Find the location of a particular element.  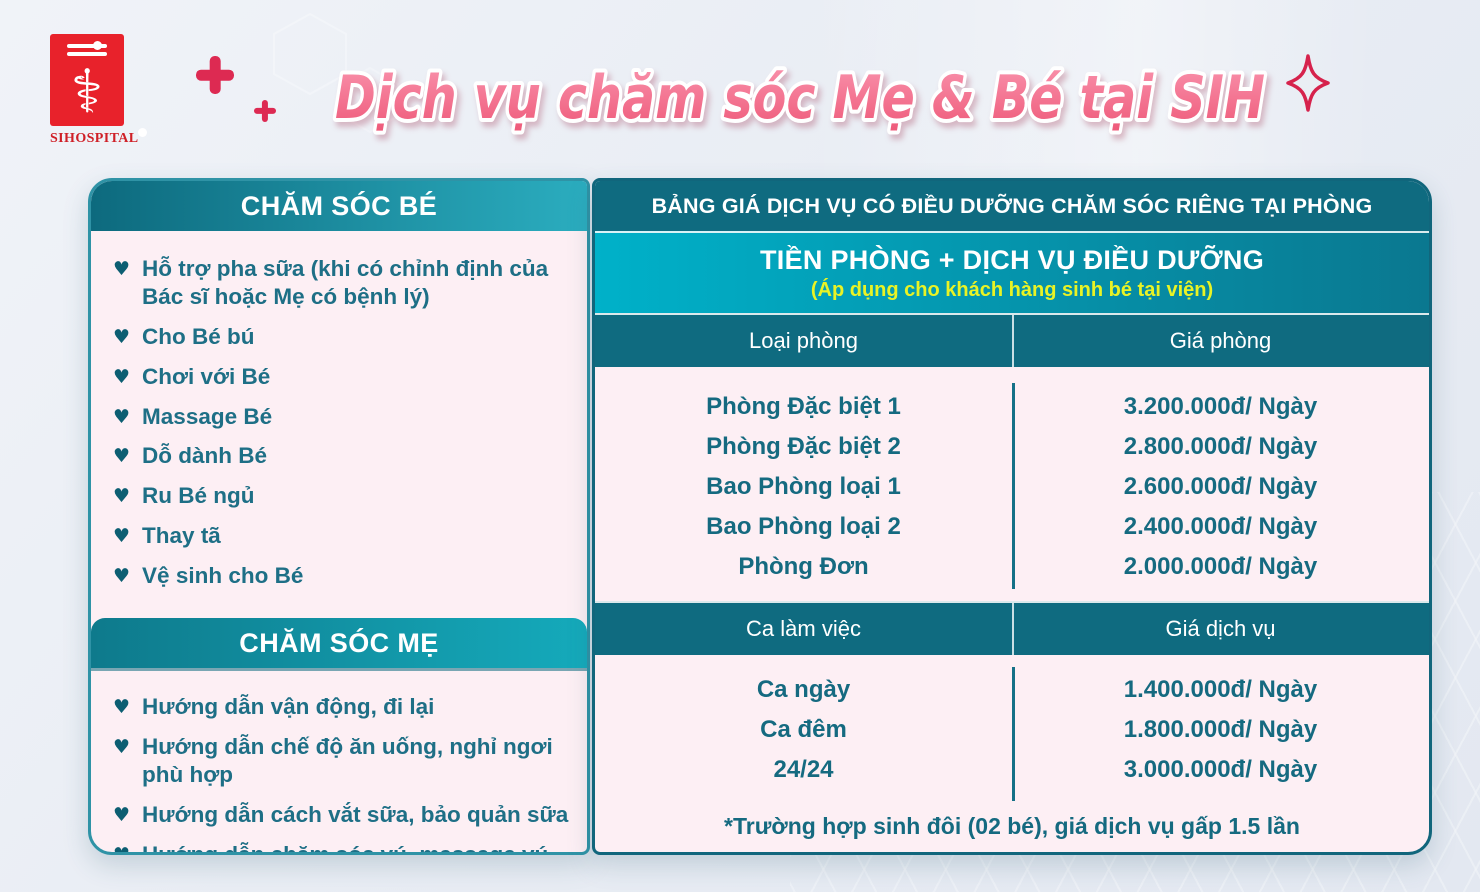

table-row: Phòng Đặc biệt 2 is located at coordinates (803, 446).